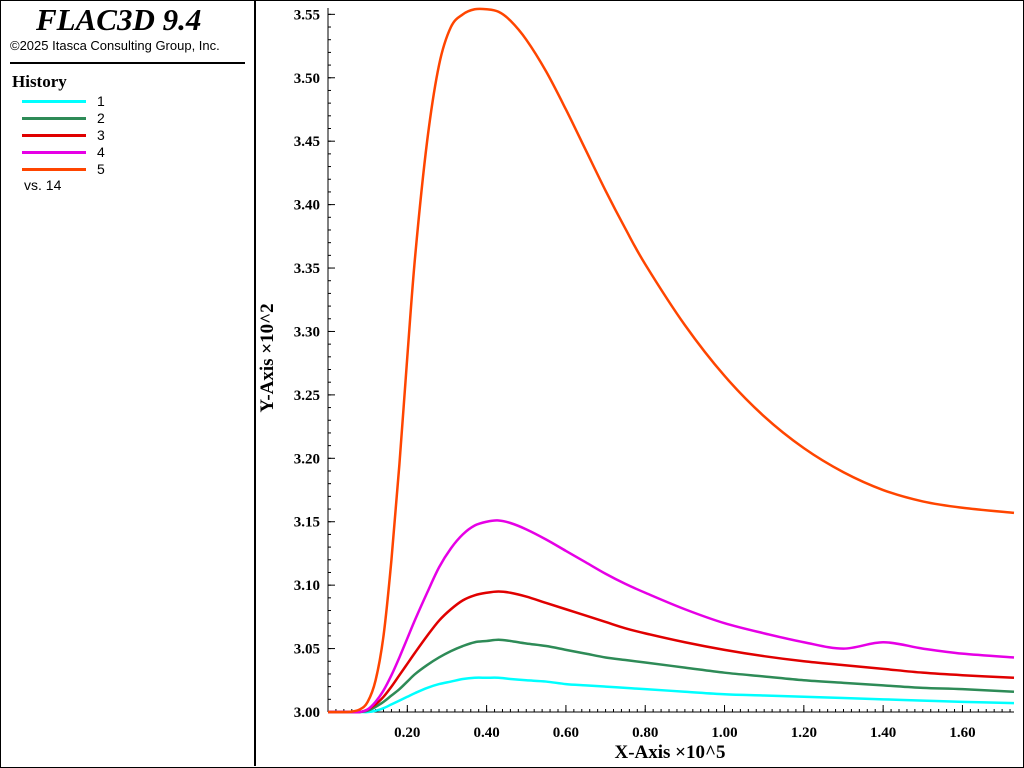 Image resolution: width=1024 pixels, height=768 pixels. Describe the element at coordinates (267, 357) in the screenshot. I see `y-axis-title: Y-Axis ×10^2` at that location.